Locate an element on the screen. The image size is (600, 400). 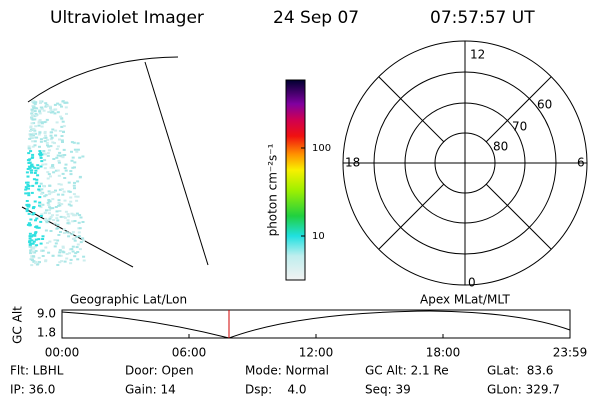
info-field: GLon: 329.7 is located at coordinates (523, 390).